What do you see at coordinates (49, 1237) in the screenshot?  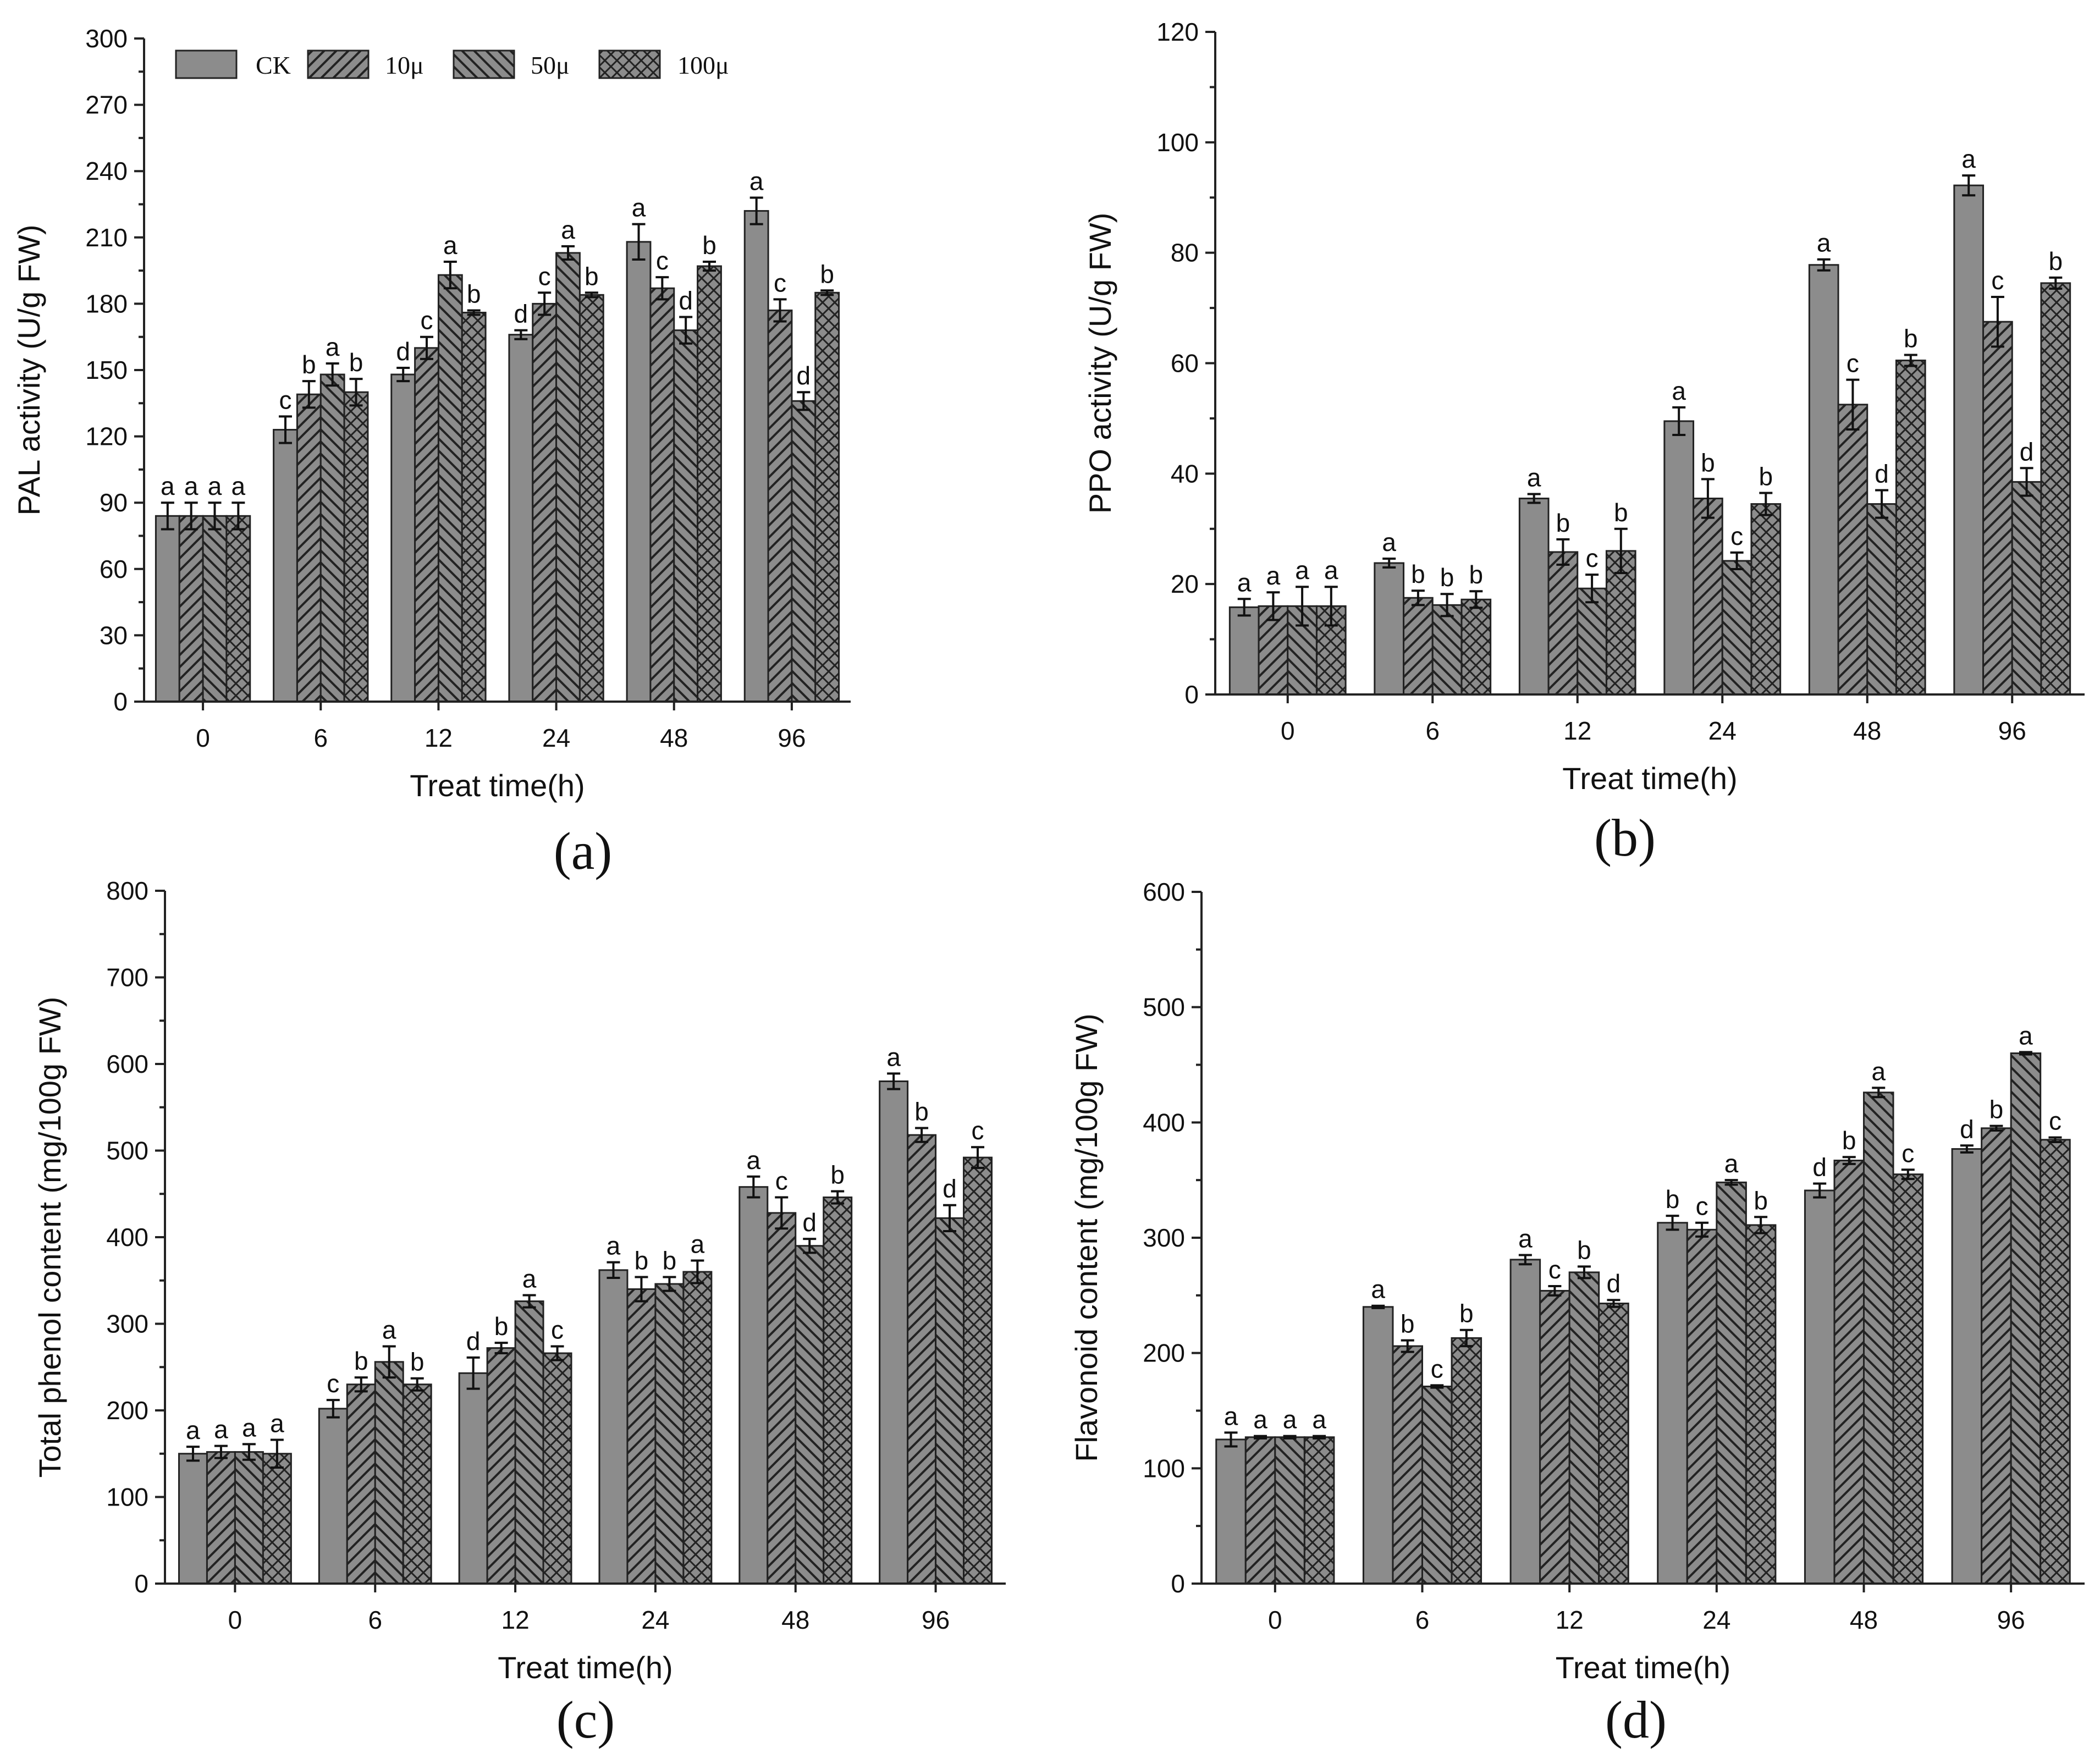 I see `y-axis-title: Total phenol content (mg/100g FW)` at bounding box center [49, 1237].